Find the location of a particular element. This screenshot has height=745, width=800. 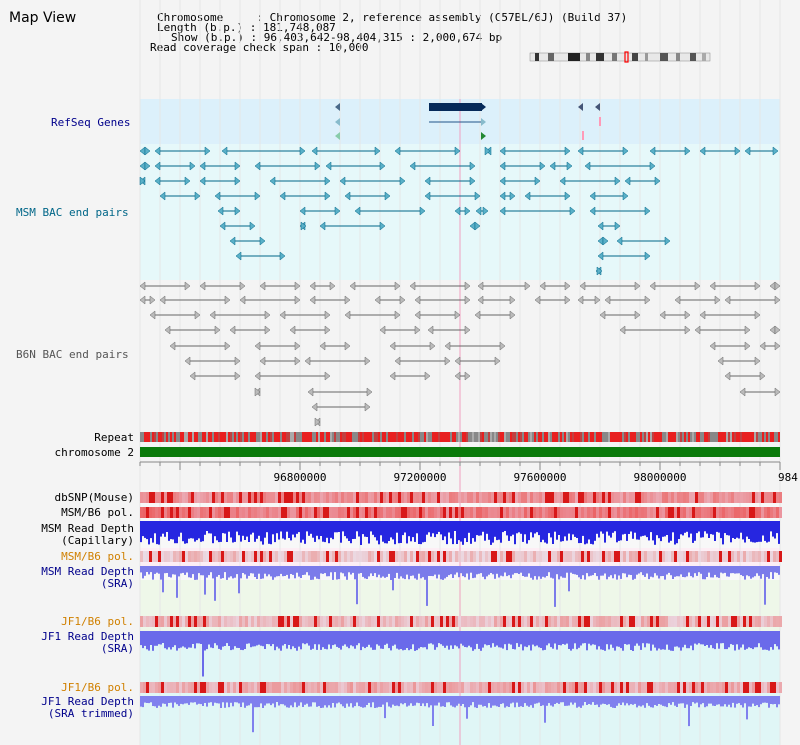

chromosome-ideogram is located at coordinates (620, 57).